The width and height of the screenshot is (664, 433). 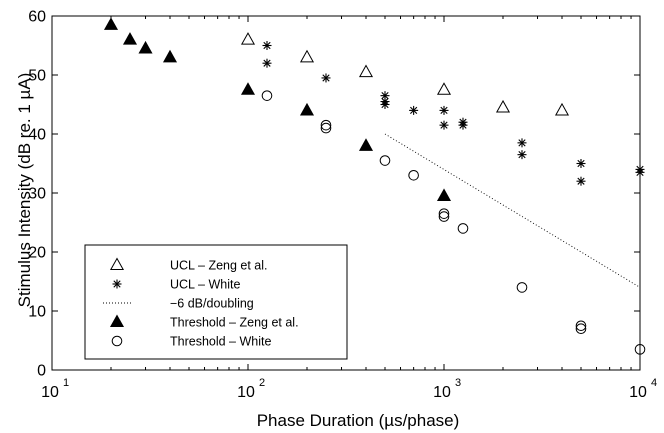 What do you see at coordinates (220, 342) in the screenshot?
I see `legend-label: Threshold – White` at bounding box center [220, 342].